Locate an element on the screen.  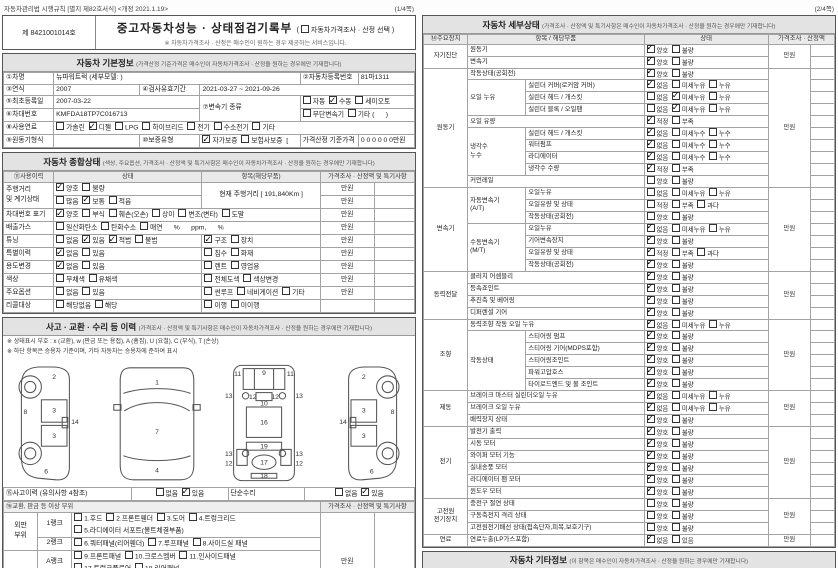
field-label: ⑤최초등록일 is located at coordinates (28, 102).